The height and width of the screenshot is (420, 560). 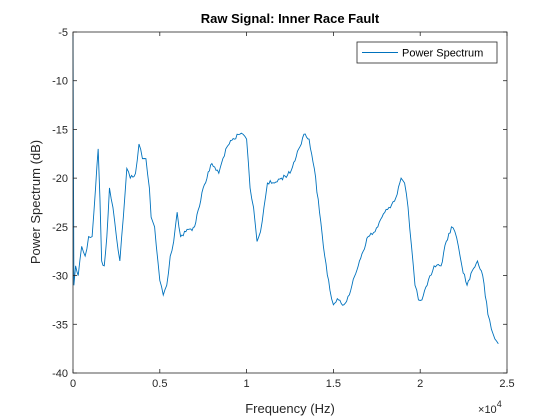 What do you see at coordinates (159, 384) in the screenshot?
I see `x-tick-label: 0.5` at bounding box center [159, 384].